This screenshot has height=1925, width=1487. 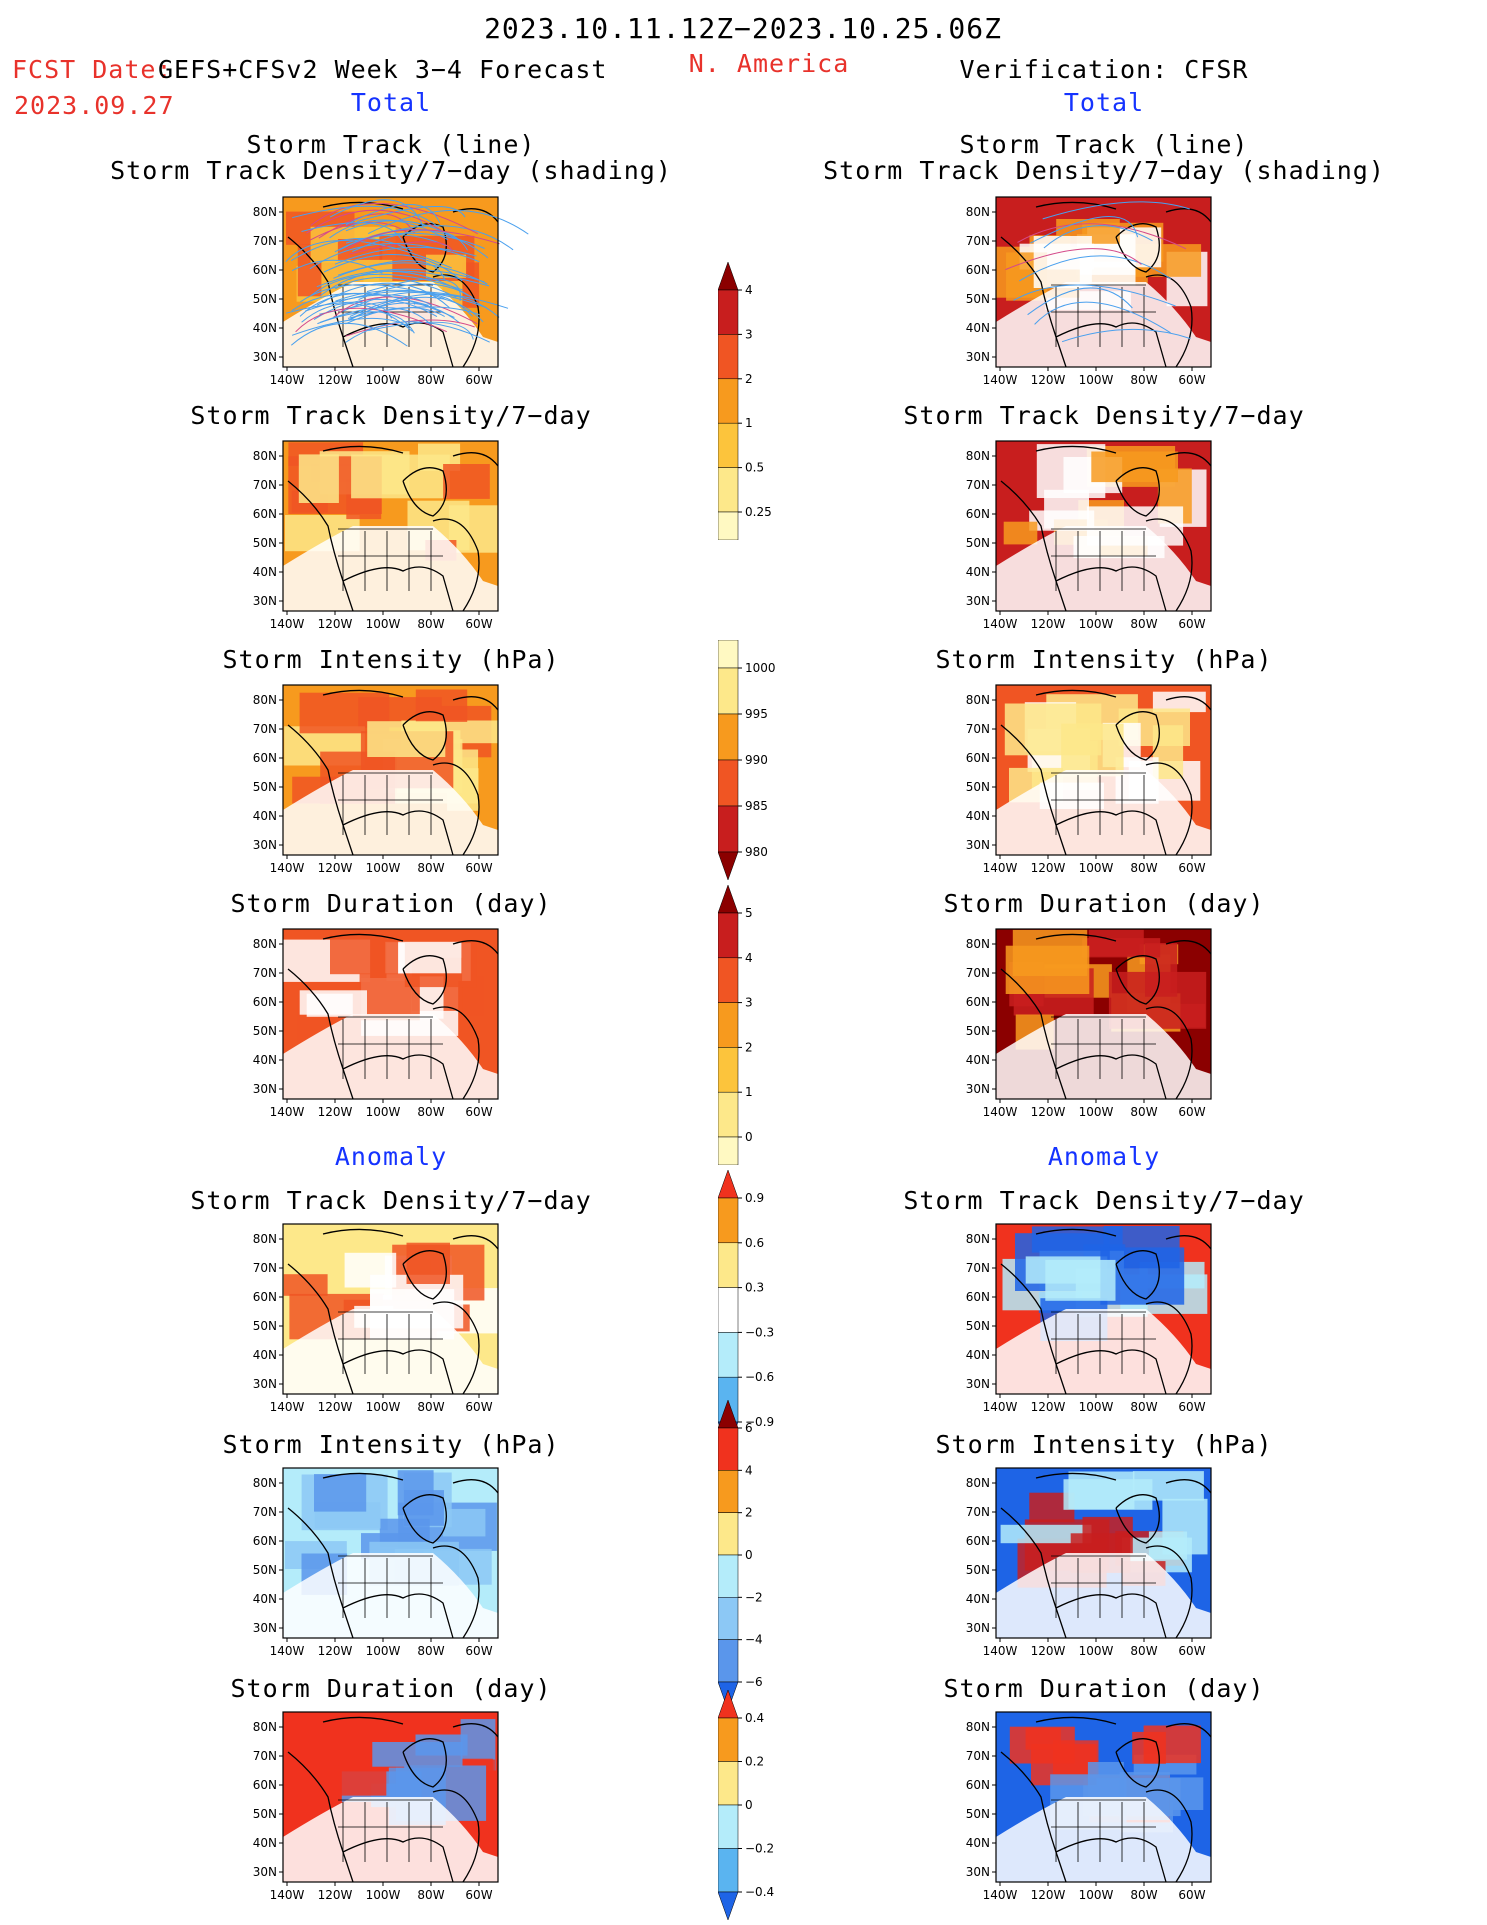 What do you see at coordinates (749, 1513) in the screenshot?
I see `colorbar-label: 2` at bounding box center [749, 1513].